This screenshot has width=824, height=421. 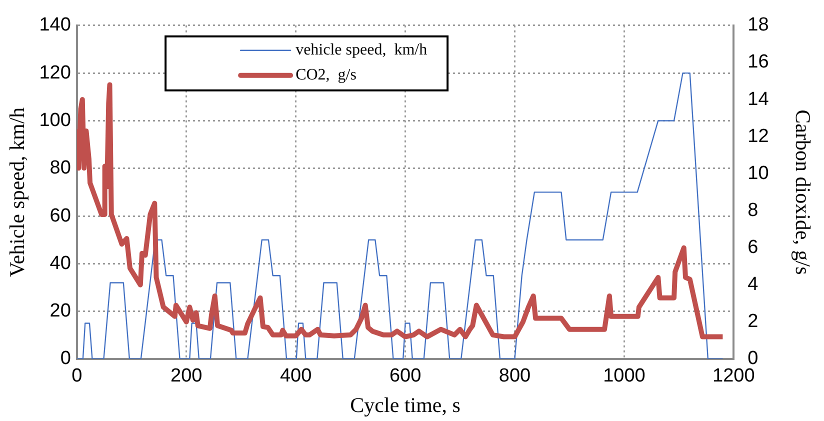 What do you see at coordinates (55, 25) in the screenshot?
I see `y-tick-label: 140` at bounding box center [55, 25].